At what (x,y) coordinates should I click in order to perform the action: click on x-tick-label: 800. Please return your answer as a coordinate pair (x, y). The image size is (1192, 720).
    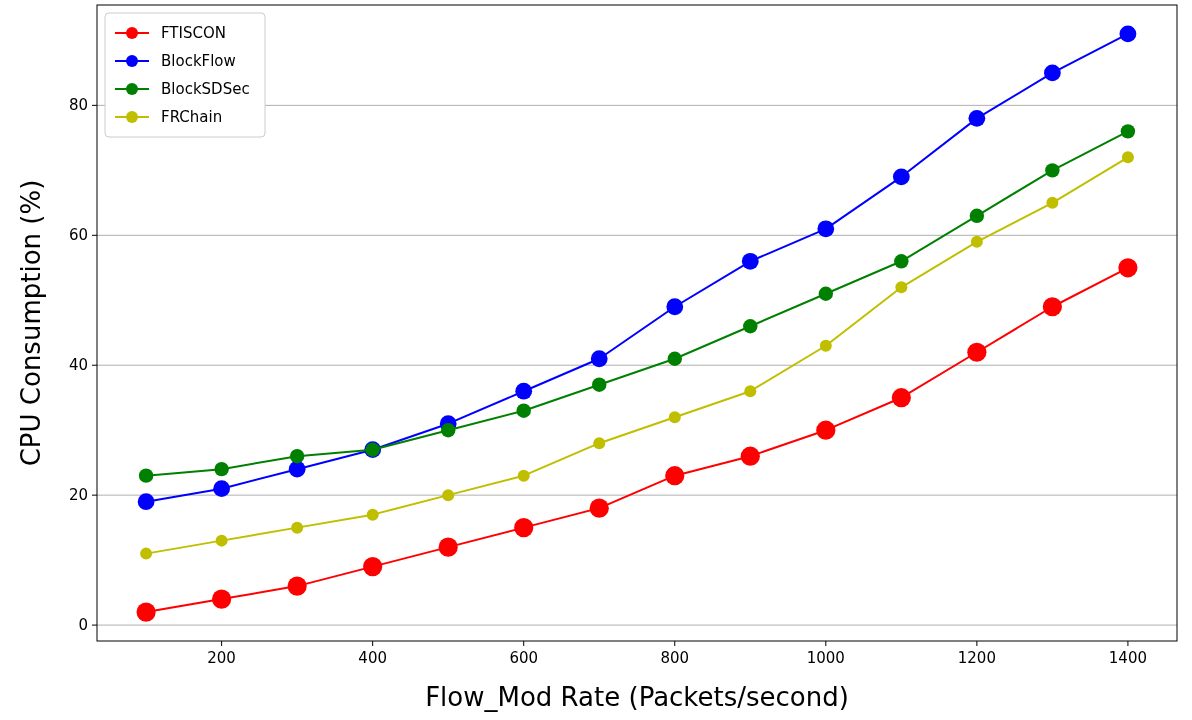
    Looking at the image, I should click on (675, 658).